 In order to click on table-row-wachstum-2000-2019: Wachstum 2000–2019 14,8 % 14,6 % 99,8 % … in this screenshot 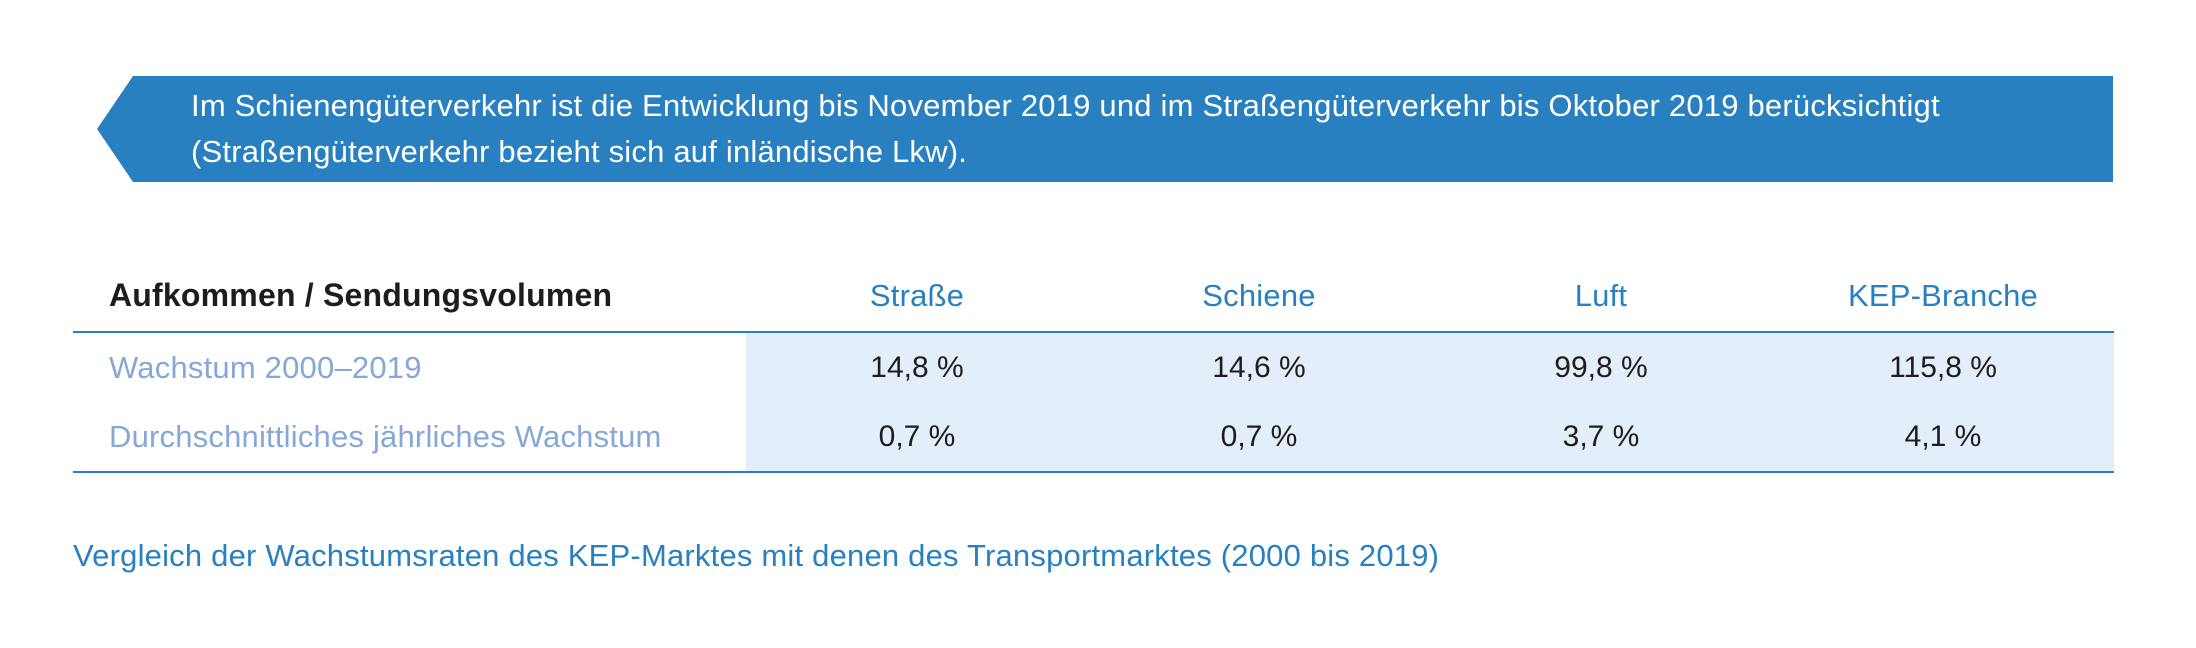, I will do `click(1093, 368)`.